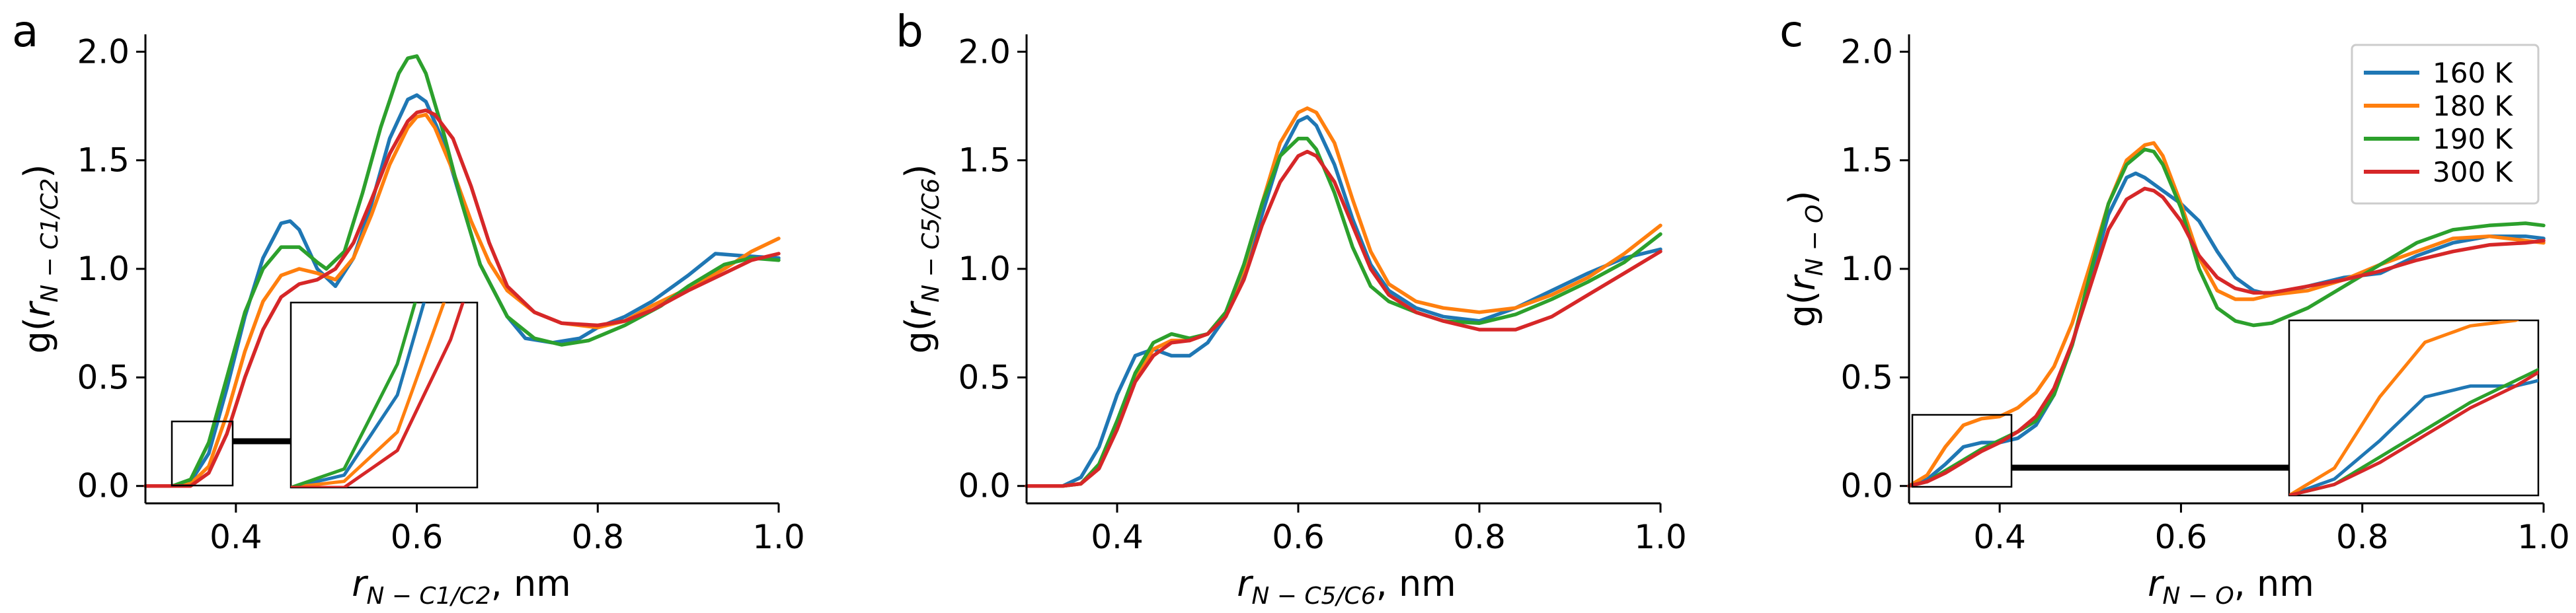 The image size is (2576, 613). What do you see at coordinates (1804, 259) in the screenshot?
I see `y-axis-title: g(rN − O)` at bounding box center [1804, 259].